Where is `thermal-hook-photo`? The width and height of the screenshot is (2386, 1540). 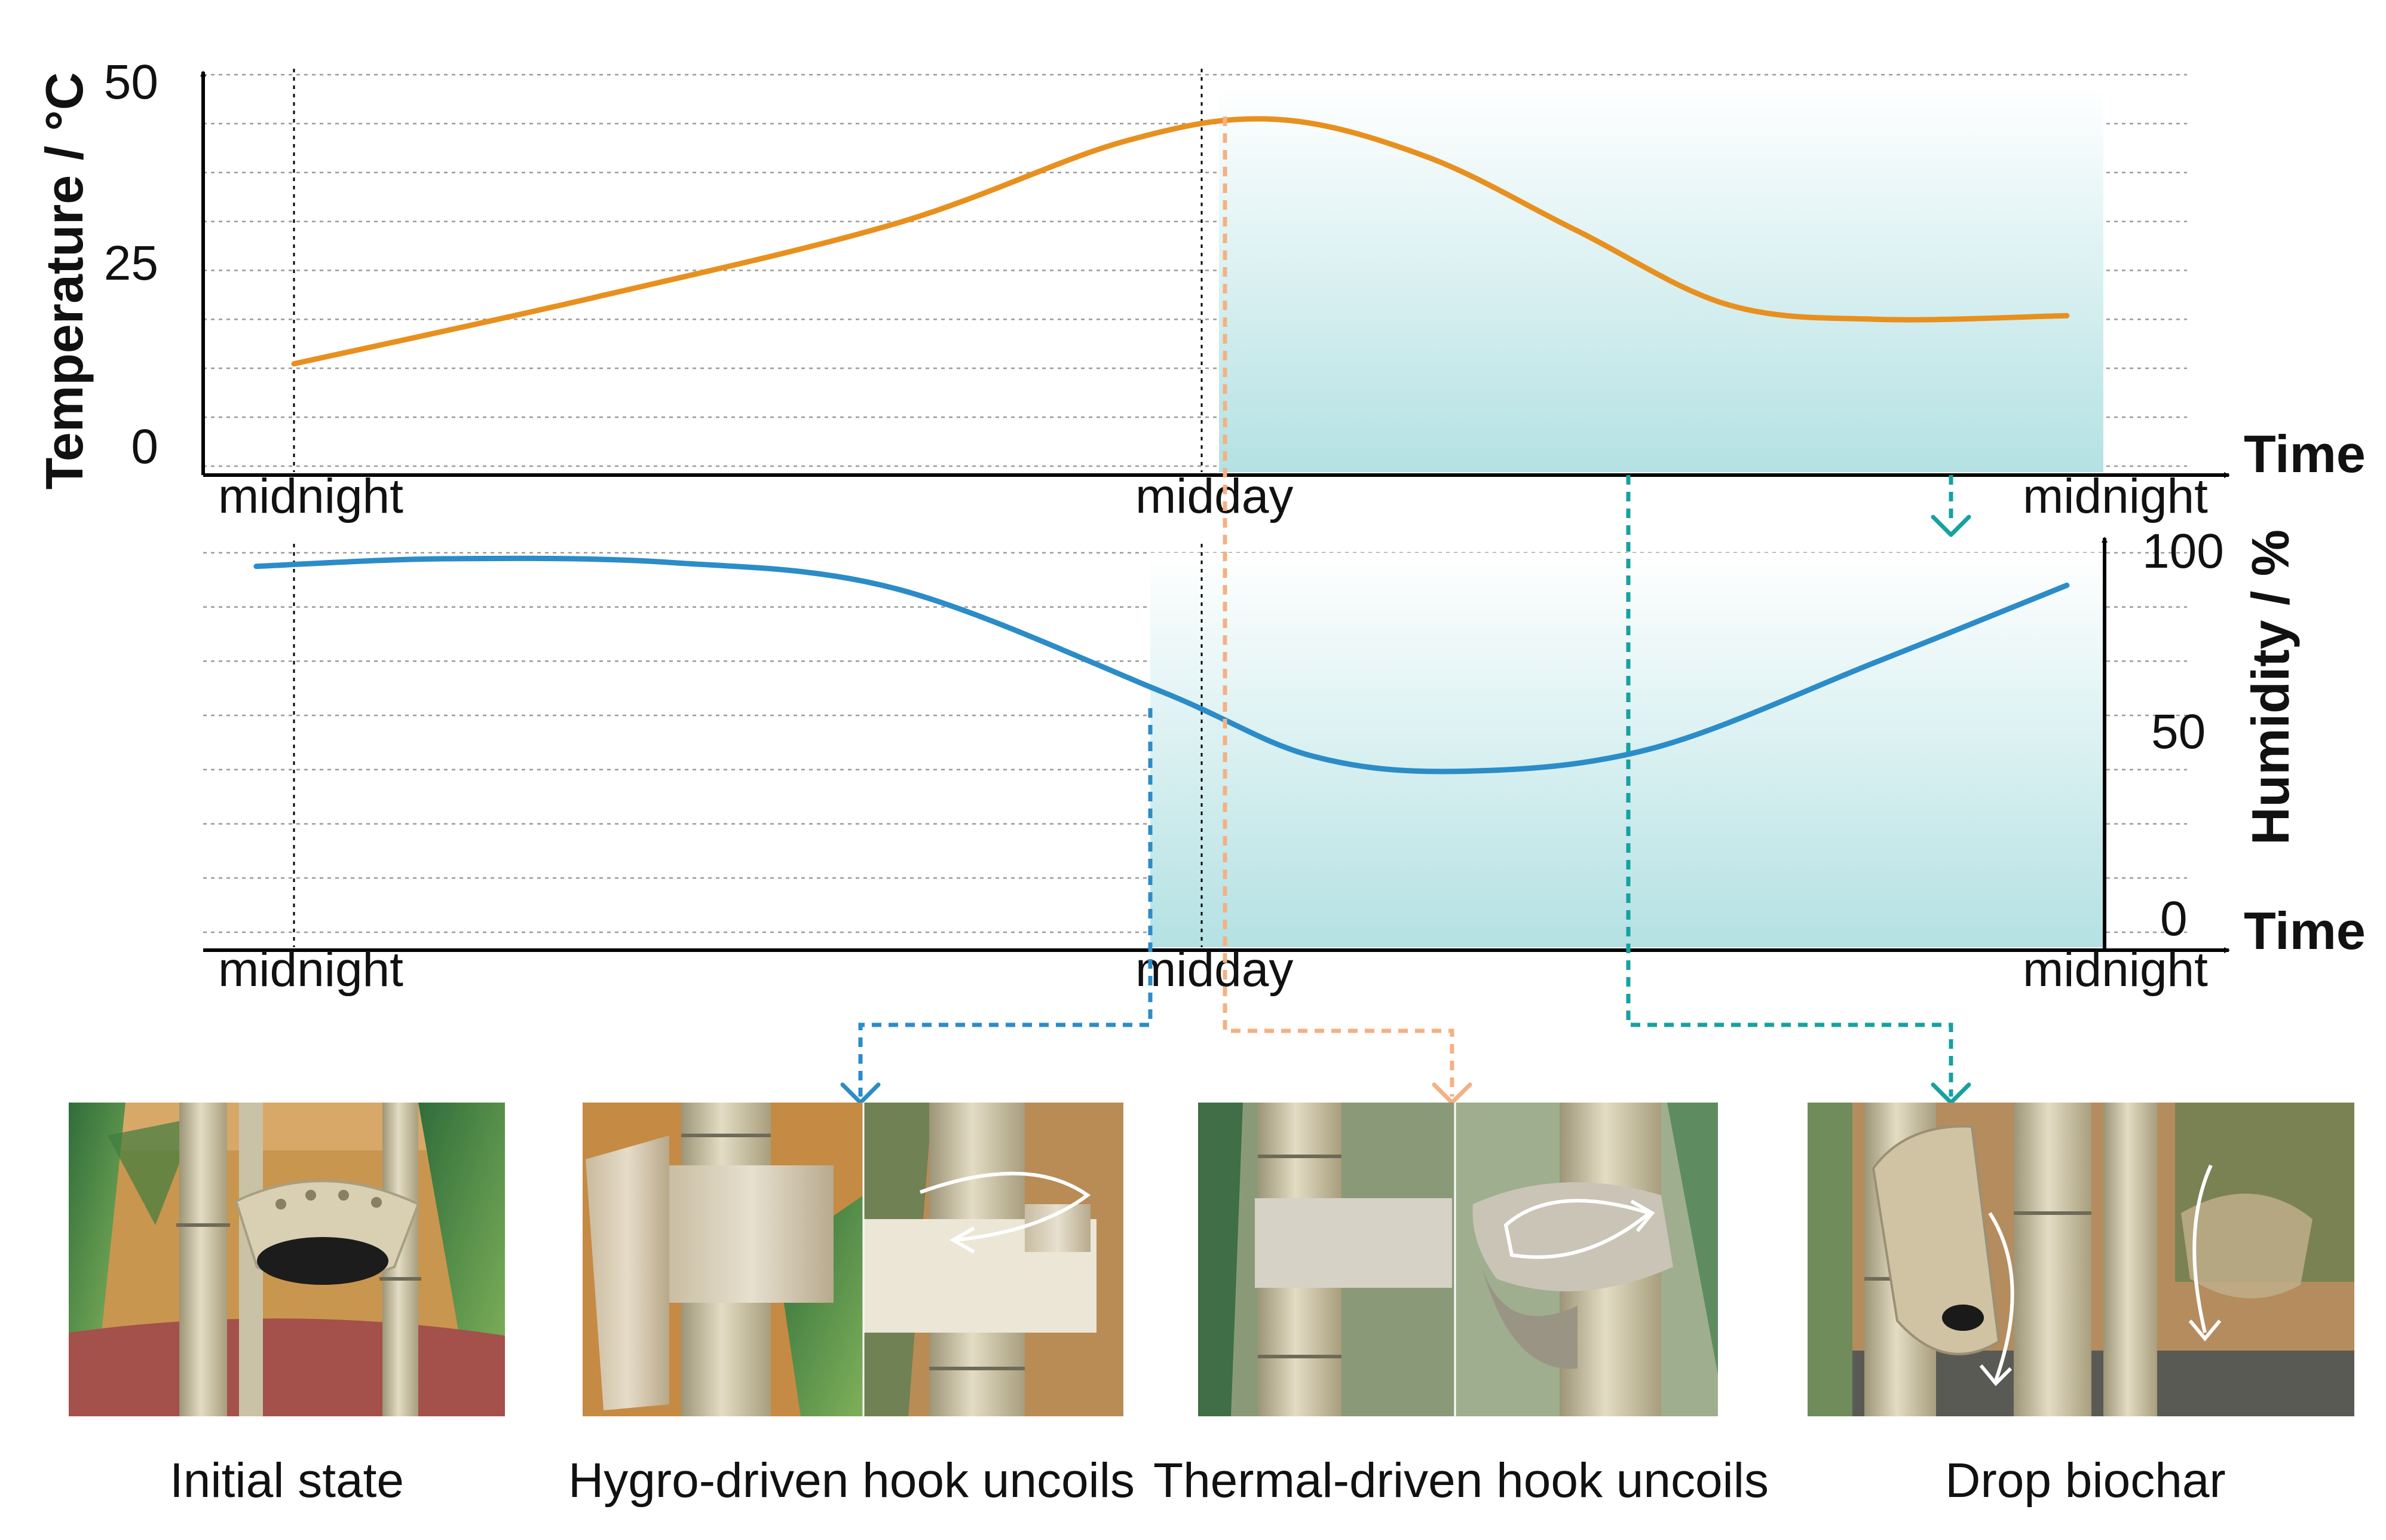
thermal-hook-photo is located at coordinates (1458, 1260).